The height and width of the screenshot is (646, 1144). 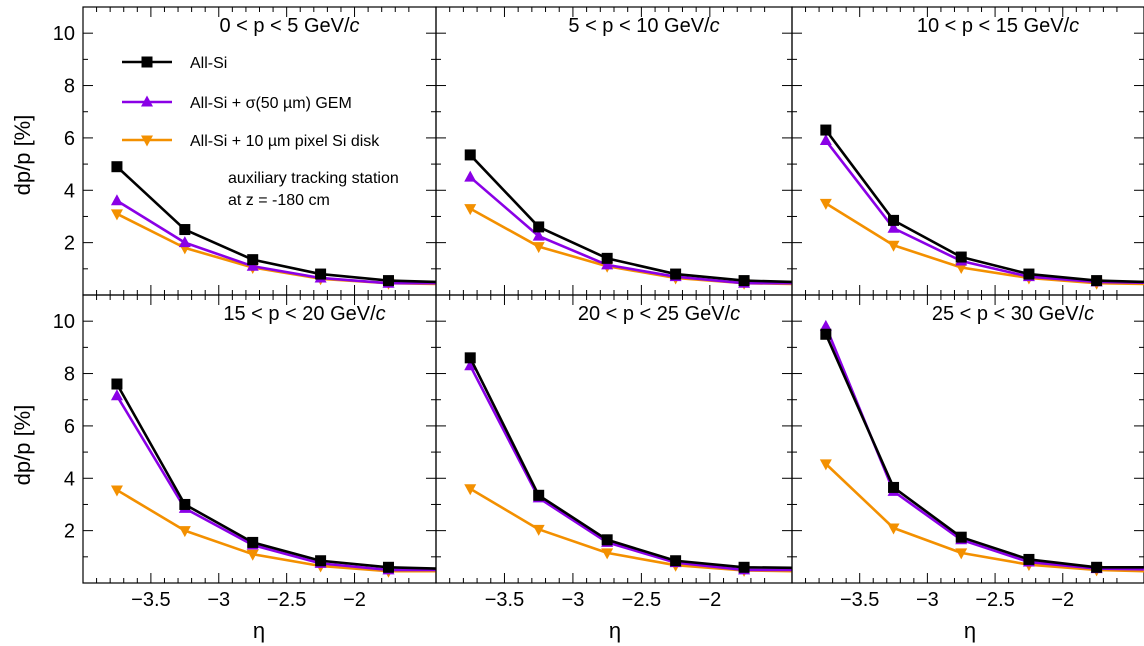 I want to click on panel-4-frame, so click(x=259, y=439).